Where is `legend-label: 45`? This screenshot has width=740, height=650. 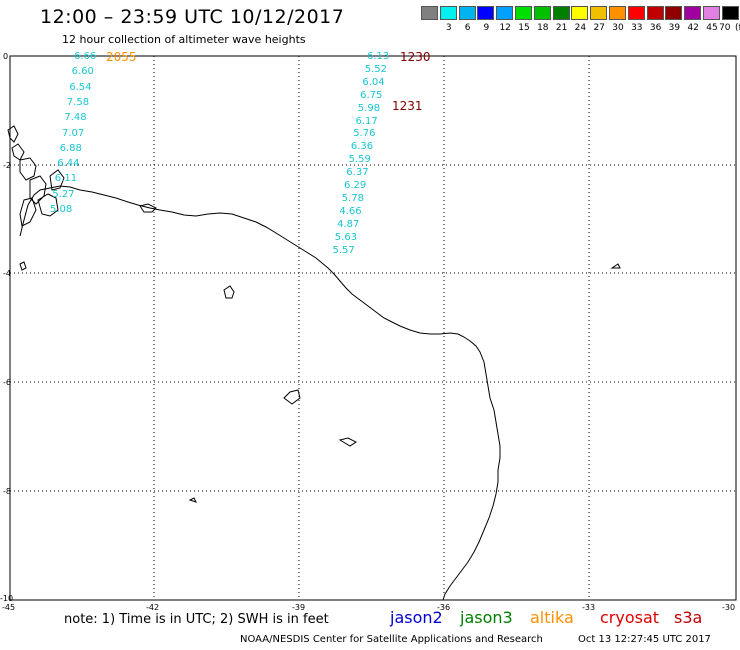 legend-label: 45 is located at coordinates (712, 28).